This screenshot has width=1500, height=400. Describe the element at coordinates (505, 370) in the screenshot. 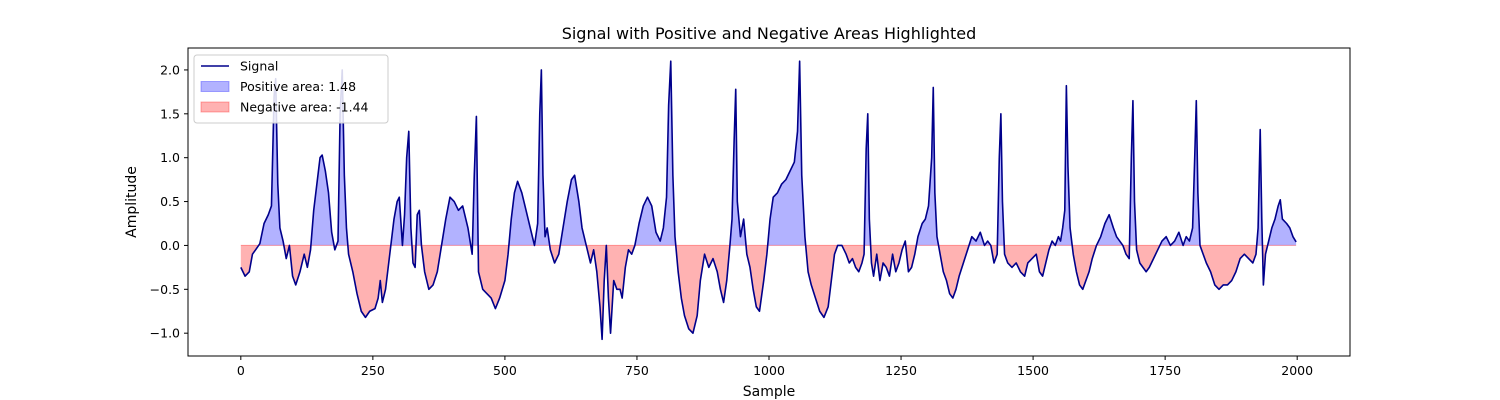

I see `x-tick-label: 500` at that location.